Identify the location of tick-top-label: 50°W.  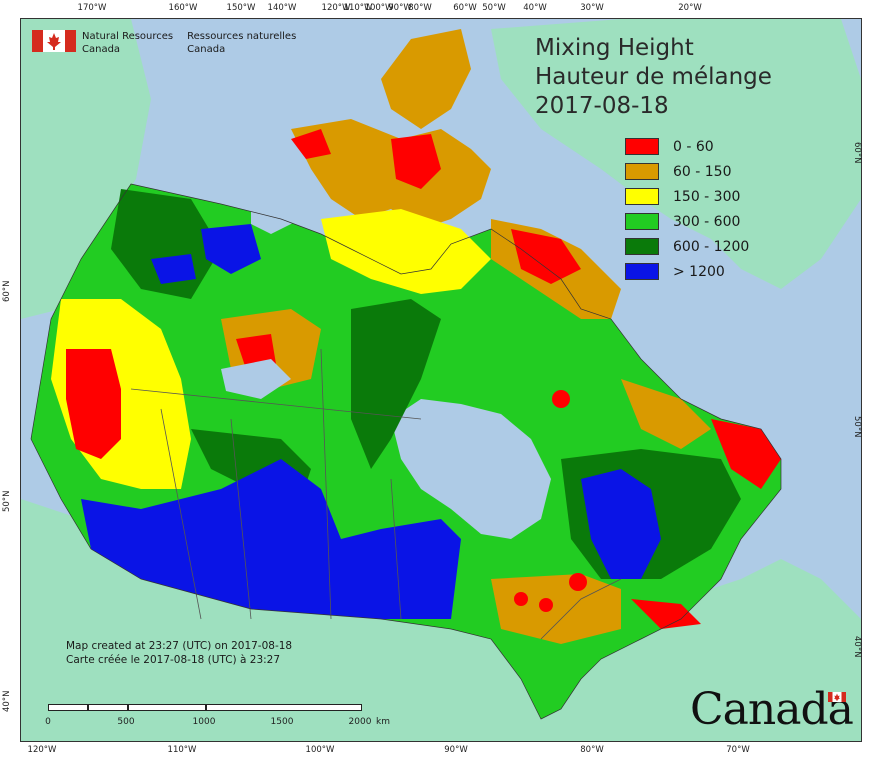
(494, 8).